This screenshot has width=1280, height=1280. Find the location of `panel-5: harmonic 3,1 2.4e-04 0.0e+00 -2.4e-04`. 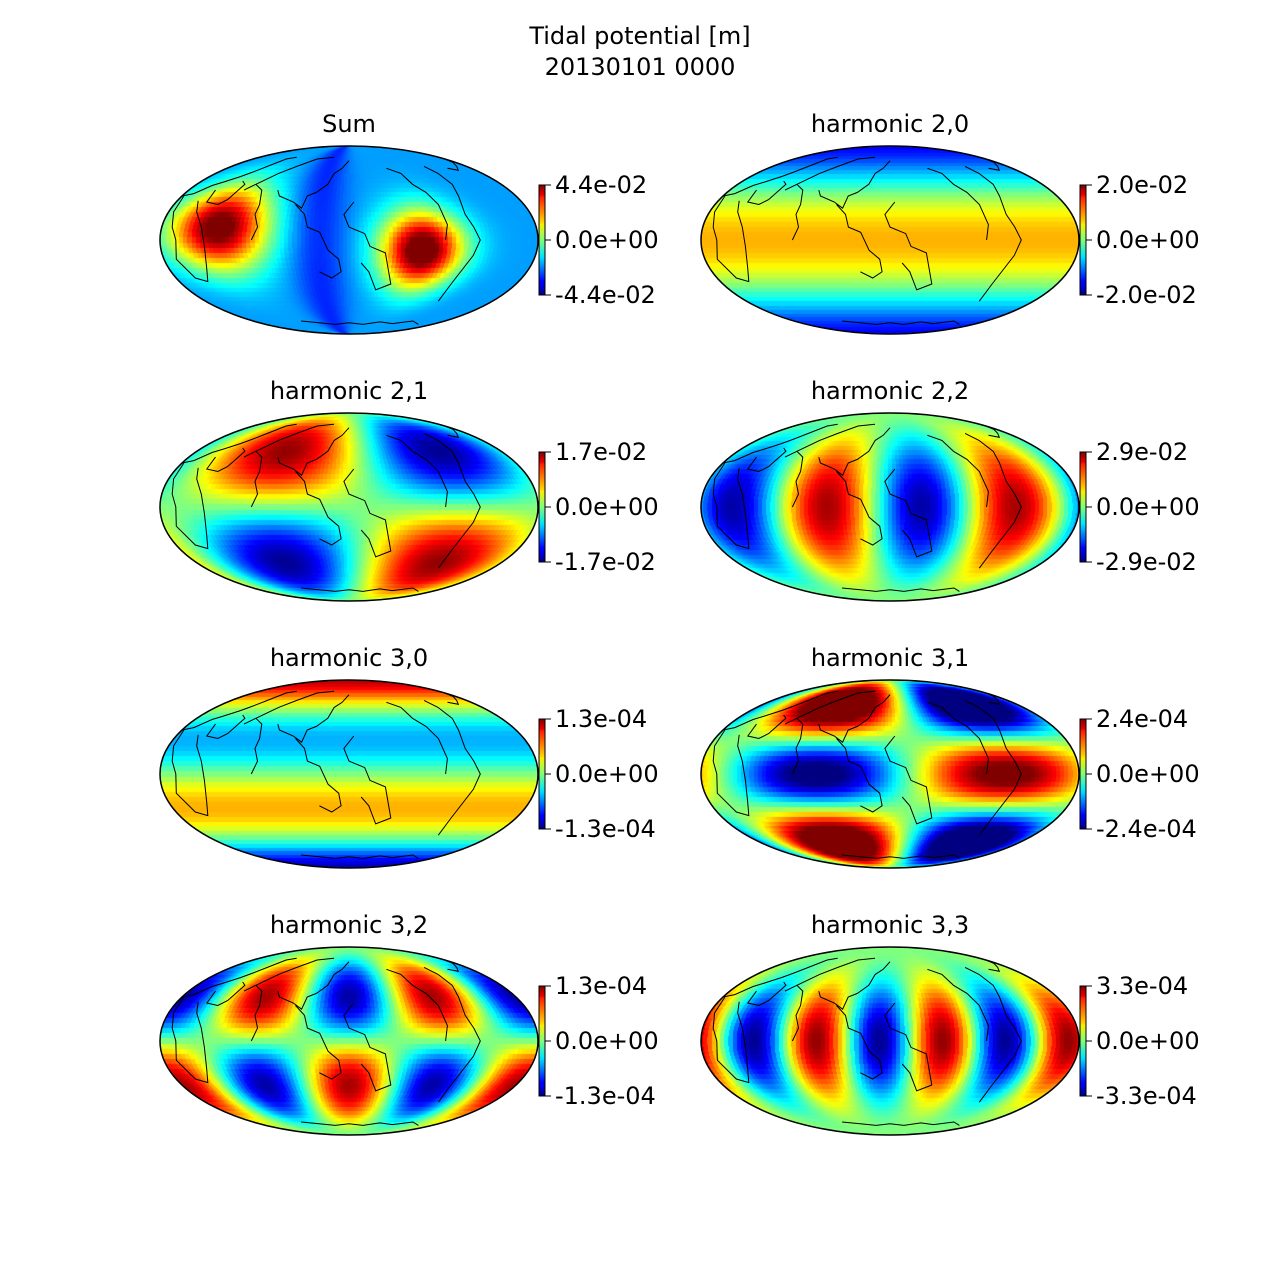

panel-5: harmonic 3,1 2.4e-04 0.0e+00 -2.4e-04 is located at coordinates (950, 756).